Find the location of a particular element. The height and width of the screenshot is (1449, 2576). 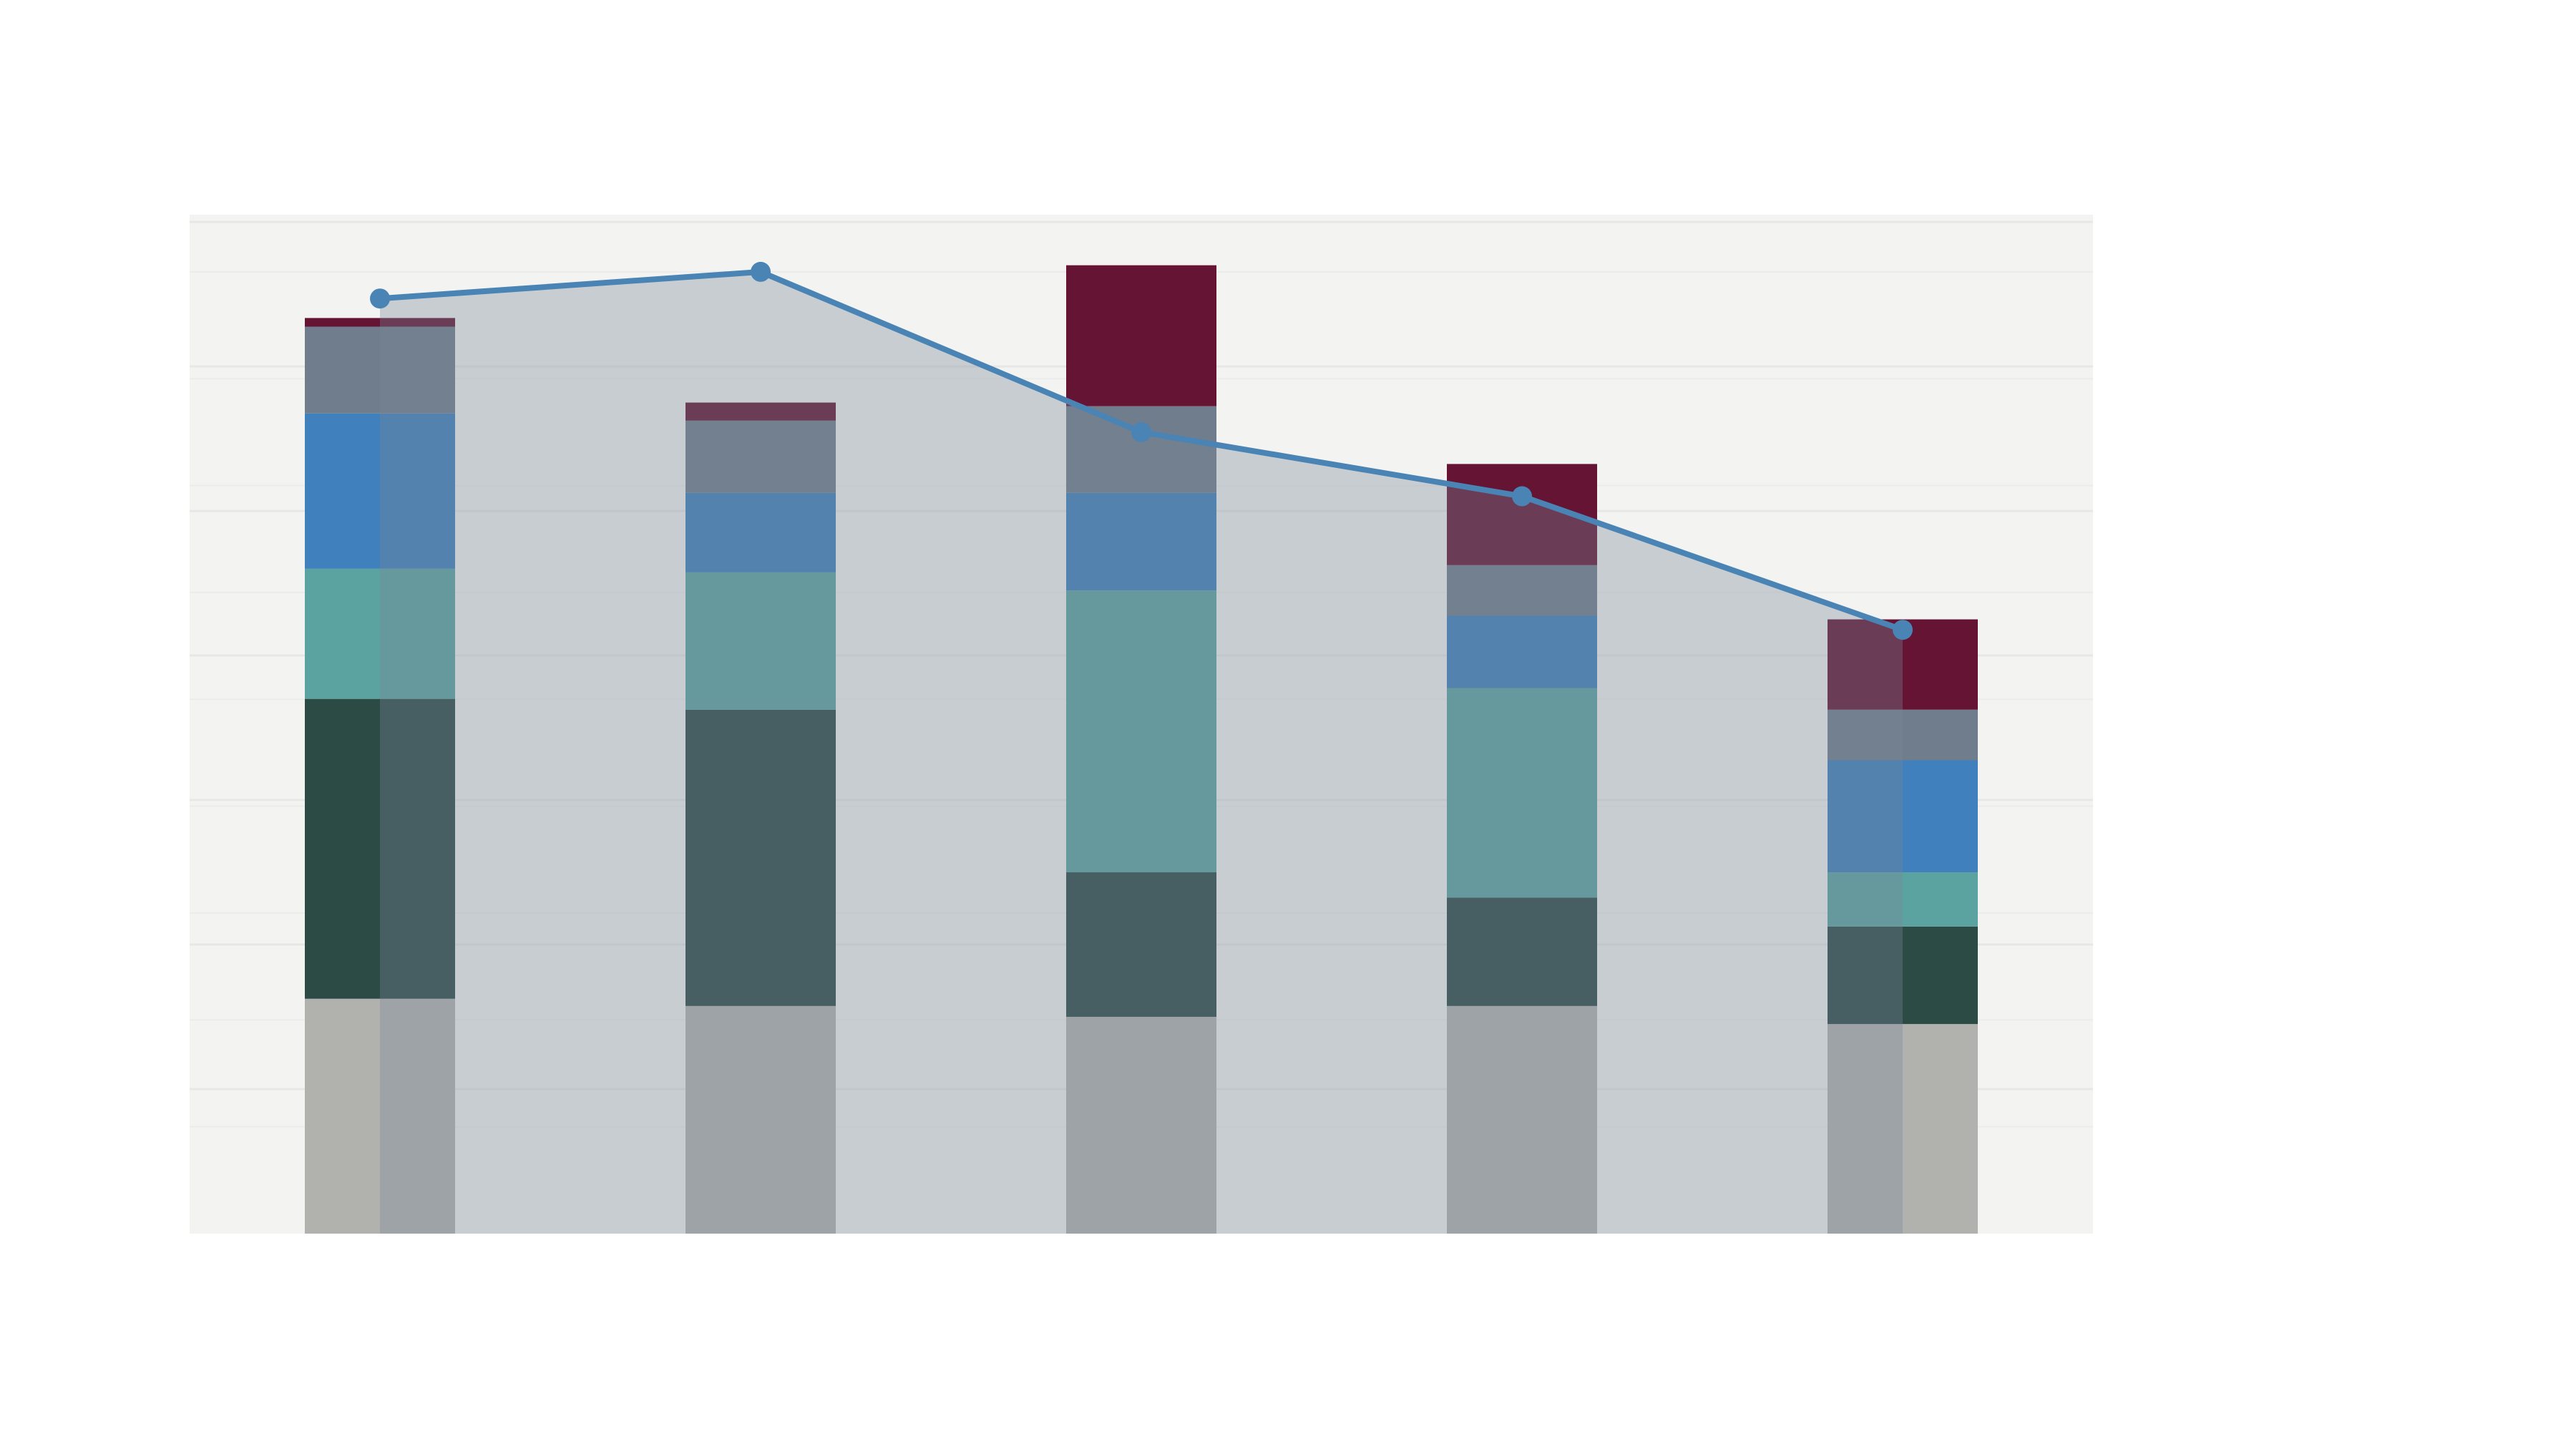

bar-2022-estonia is located at coordinates (1141, 731).